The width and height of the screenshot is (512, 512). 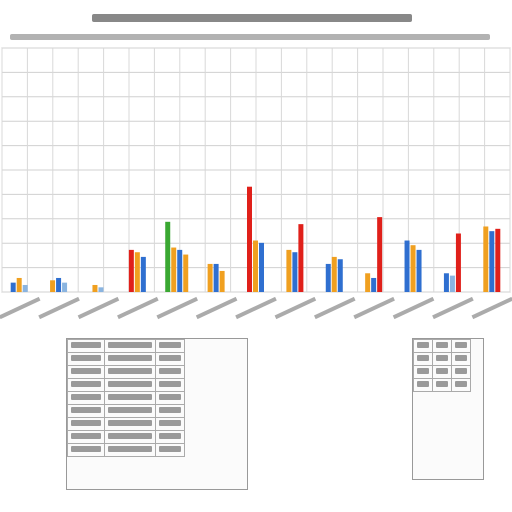 I want to click on left-table-grid, so click(x=126, y=398).